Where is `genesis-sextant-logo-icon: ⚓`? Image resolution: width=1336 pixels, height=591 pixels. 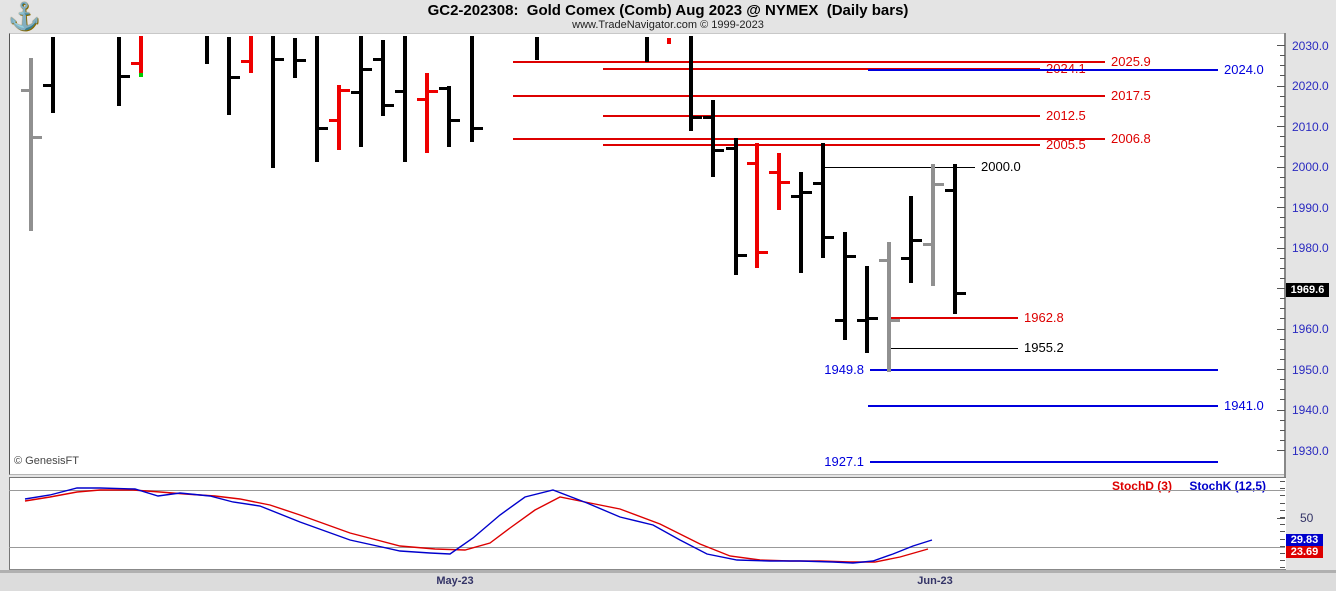
genesis-sextant-logo-icon: ⚓ is located at coordinates (24, 16).